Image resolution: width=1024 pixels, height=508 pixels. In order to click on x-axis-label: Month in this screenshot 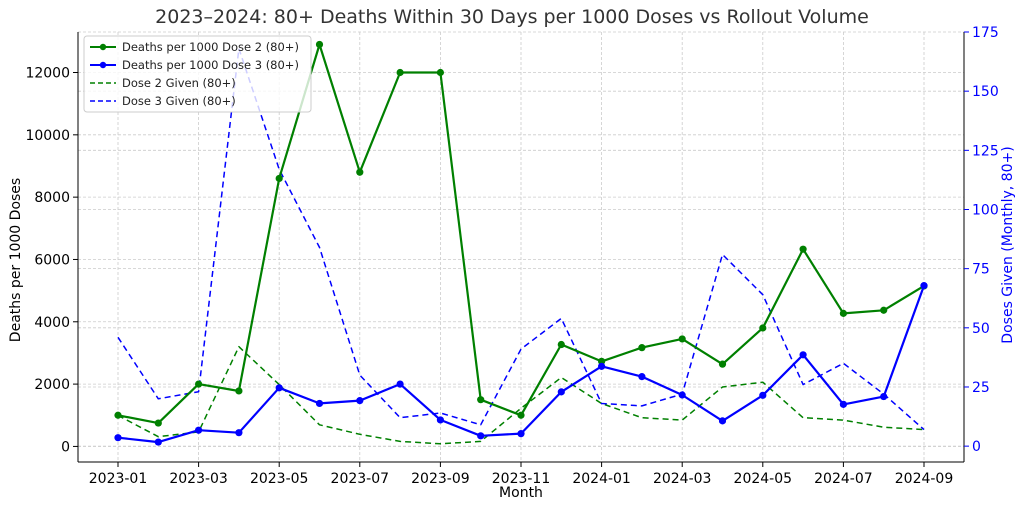, I will do `click(521, 493)`.